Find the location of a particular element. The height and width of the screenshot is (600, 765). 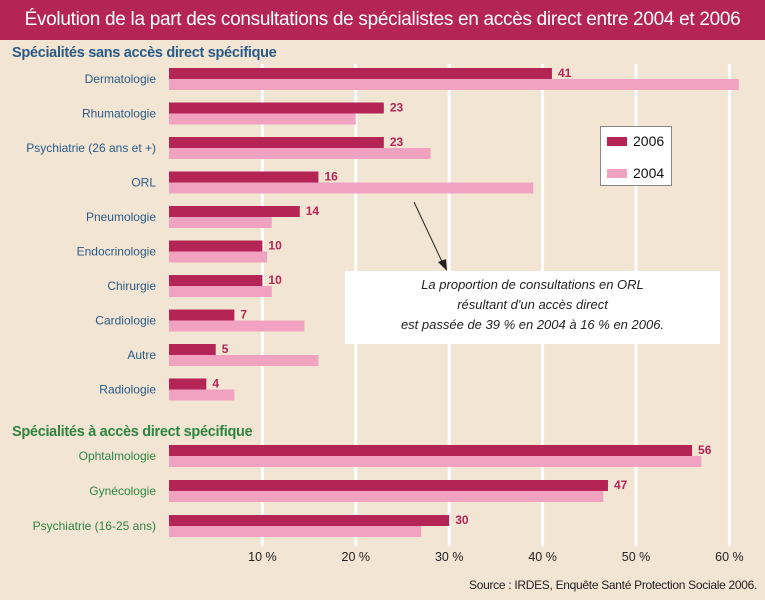

group-title-sans-acces-direct: Spécialités sans accès direct spécifique is located at coordinates (144, 53).